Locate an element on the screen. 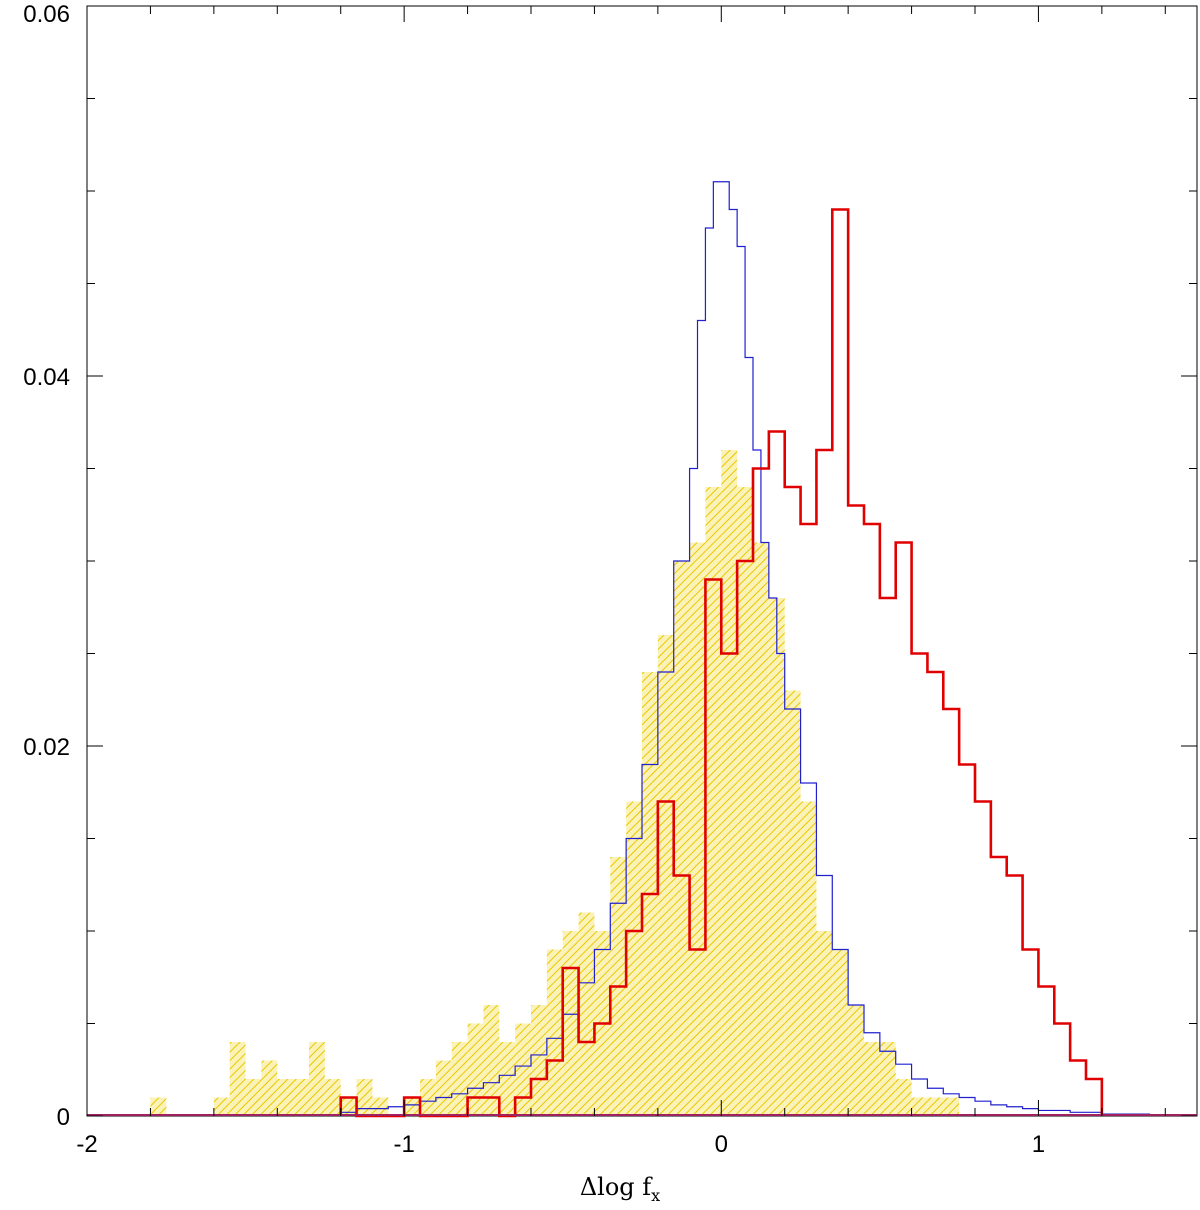 The width and height of the screenshot is (1200, 1210). x-tick-label: 0 is located at coordinates (721, 1144).